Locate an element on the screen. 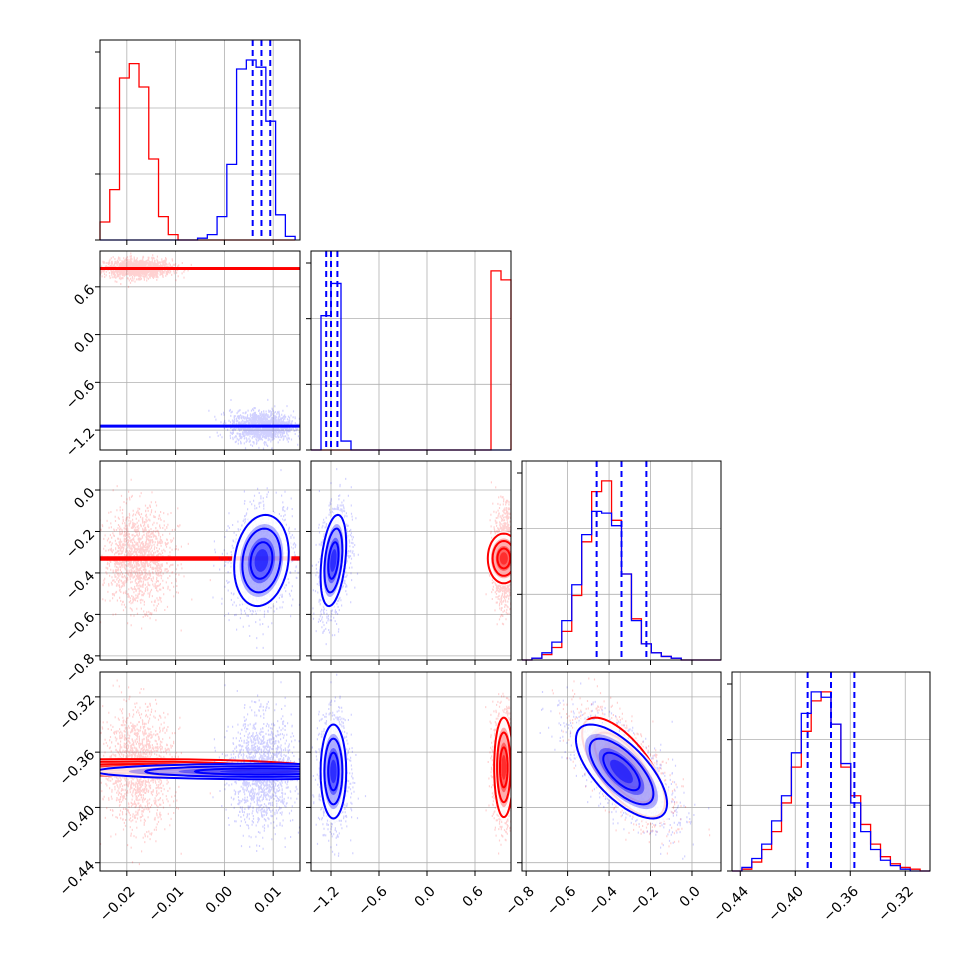 The height and width of the screenshot is (970, 970). y-tick-label: −0.40 is located at coordinates (78, 823).